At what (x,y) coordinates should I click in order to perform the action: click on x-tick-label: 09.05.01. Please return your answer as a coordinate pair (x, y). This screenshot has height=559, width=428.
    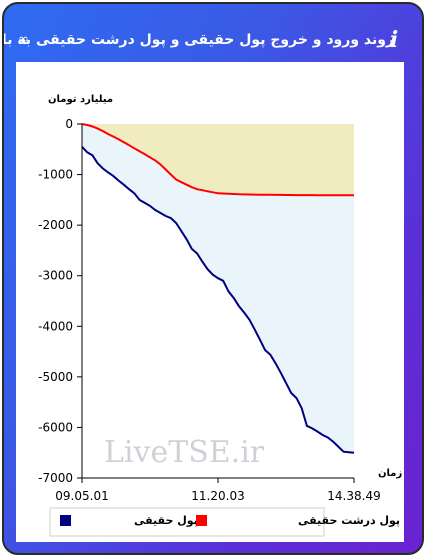
    Looking at the image, I should click on (81, 496).